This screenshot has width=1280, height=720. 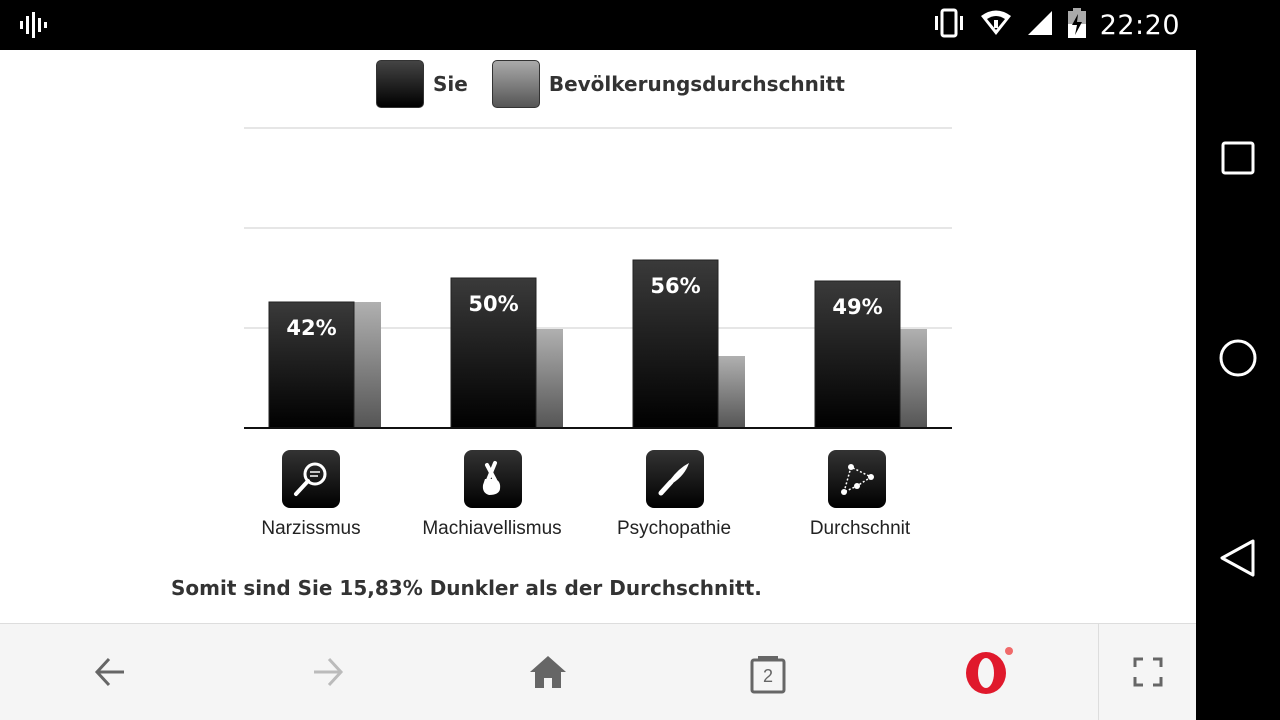 I want to click on opera-menu-icon, so click(x=988, y=674).